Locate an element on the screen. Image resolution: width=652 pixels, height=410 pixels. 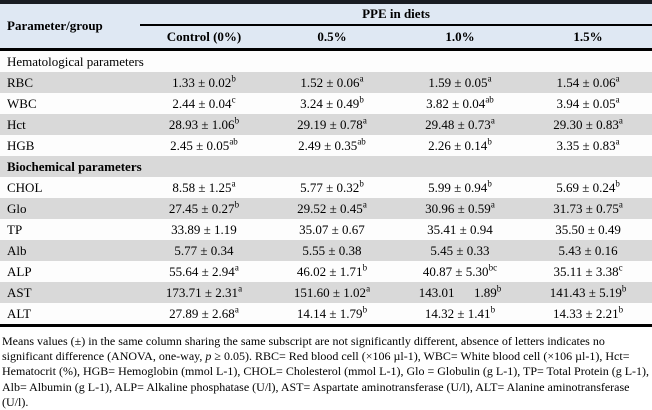
value-cell: 28.93 ± 1.06b is located at coordinates (204, 124).